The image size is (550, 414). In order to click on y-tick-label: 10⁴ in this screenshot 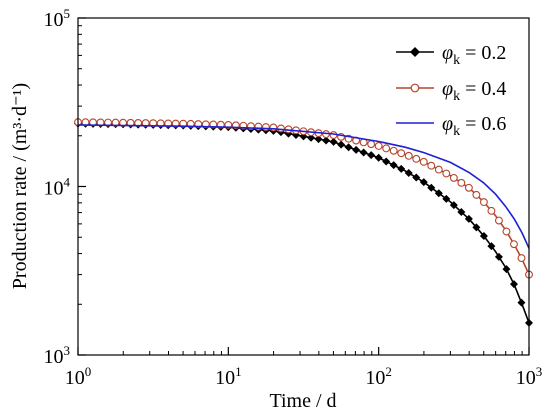, I will do `click(57, 187)`.